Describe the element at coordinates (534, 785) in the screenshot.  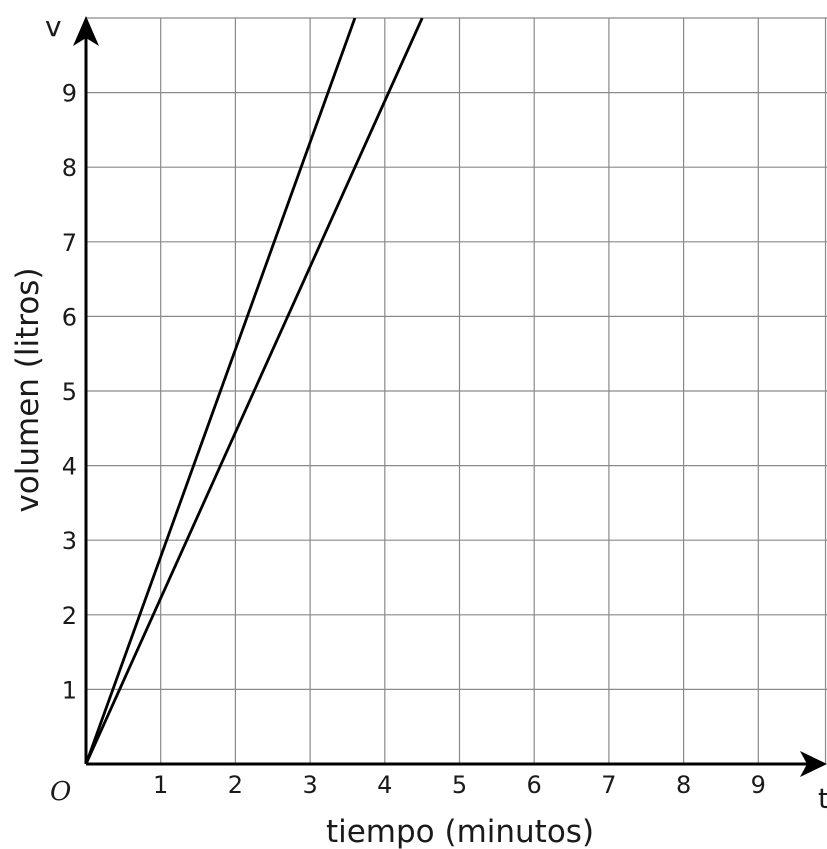
I see `x-tick-label: 6` at that location.